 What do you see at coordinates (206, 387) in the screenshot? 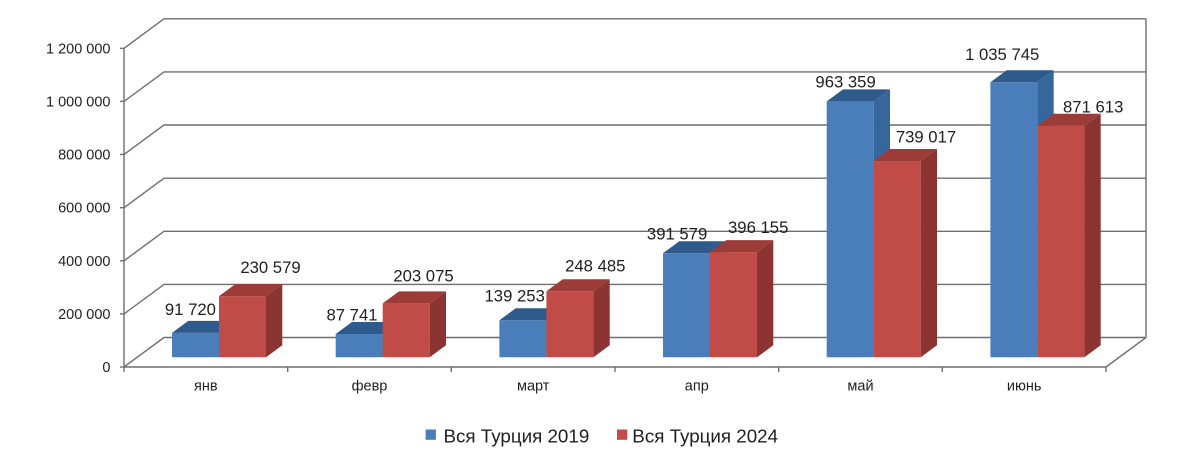
I see `svg-text: янв` at bounding box center [206, 387].